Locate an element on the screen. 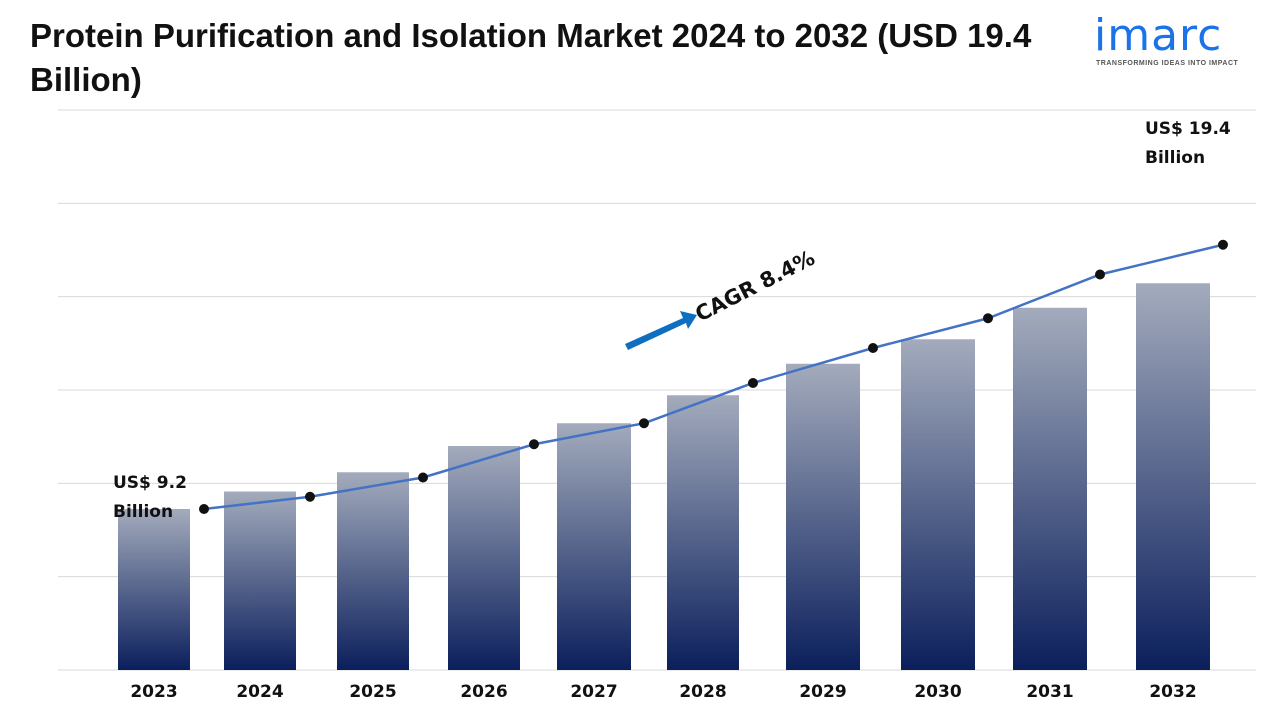  cagr-callout: CAGR 8.4% is located at coordinates (722, 298).